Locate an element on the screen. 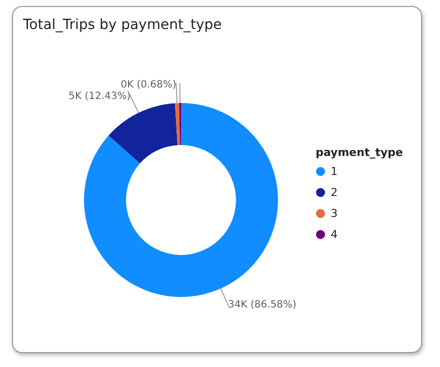 This screenshot has width=440, height=367. legend-label: 3 is located at coordinates (334, 213).